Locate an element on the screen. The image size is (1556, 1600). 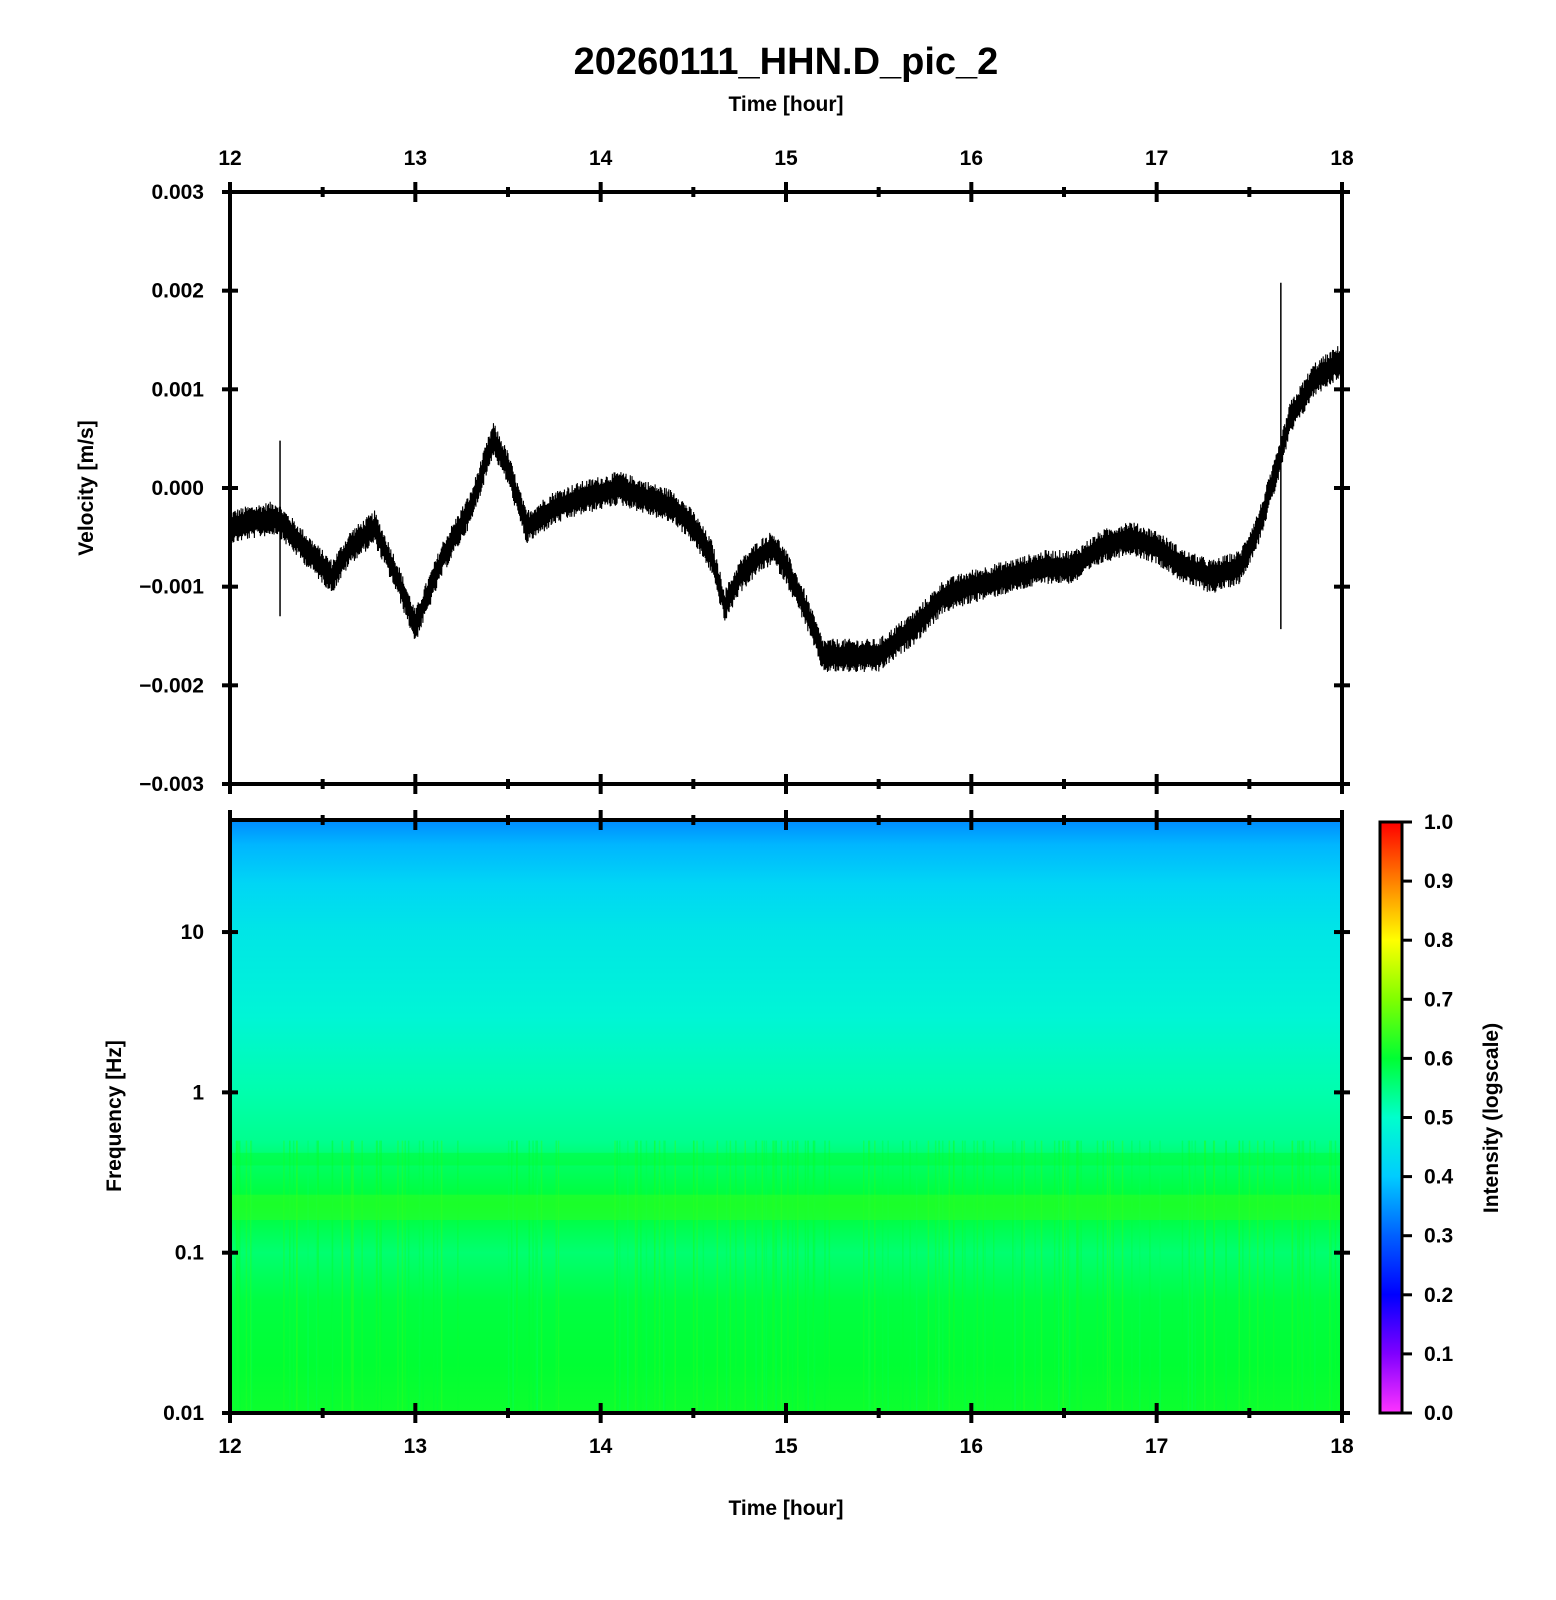
spectrogram-x-tick-label: 13 is located at coordinates (415, 1446).